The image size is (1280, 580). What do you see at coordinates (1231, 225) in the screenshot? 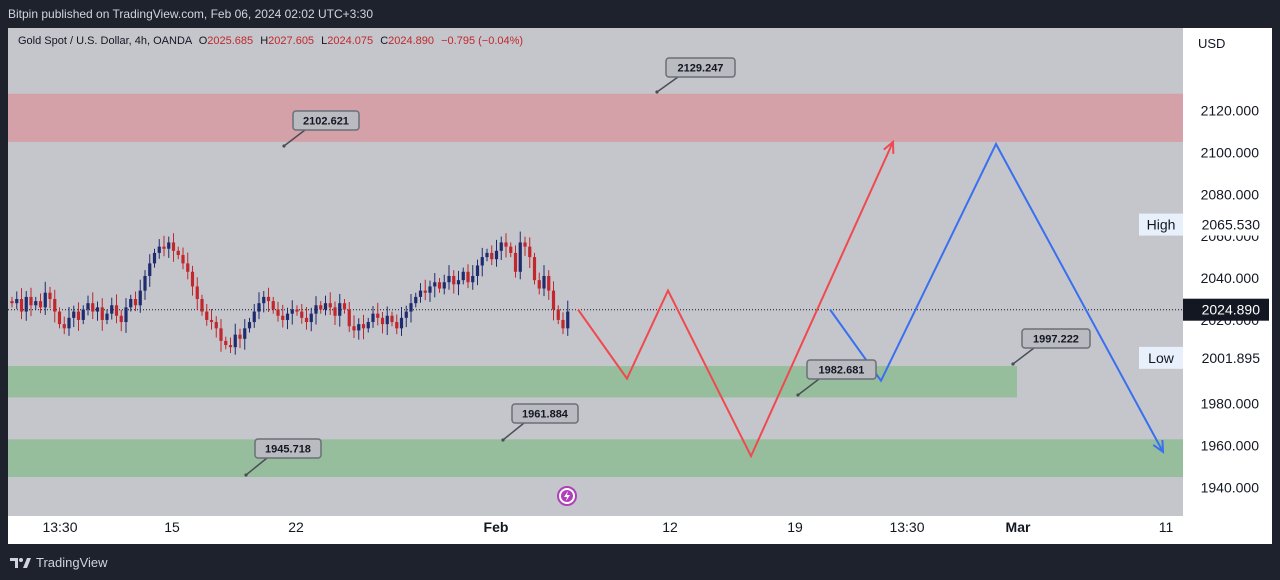
I see `price-label-value: 2065.530` at bounding box center [1231, 225].